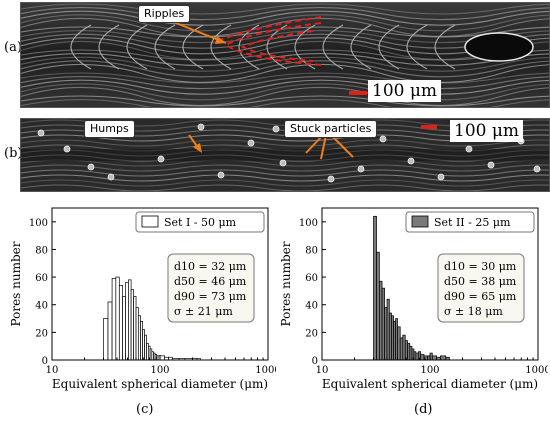 This screenshot has height=424, width=550. What do you see at coordinates (210, 281) in the screenshot?
I see `stat-line: d50 = 46 μm` at bounding box center [210, 281].